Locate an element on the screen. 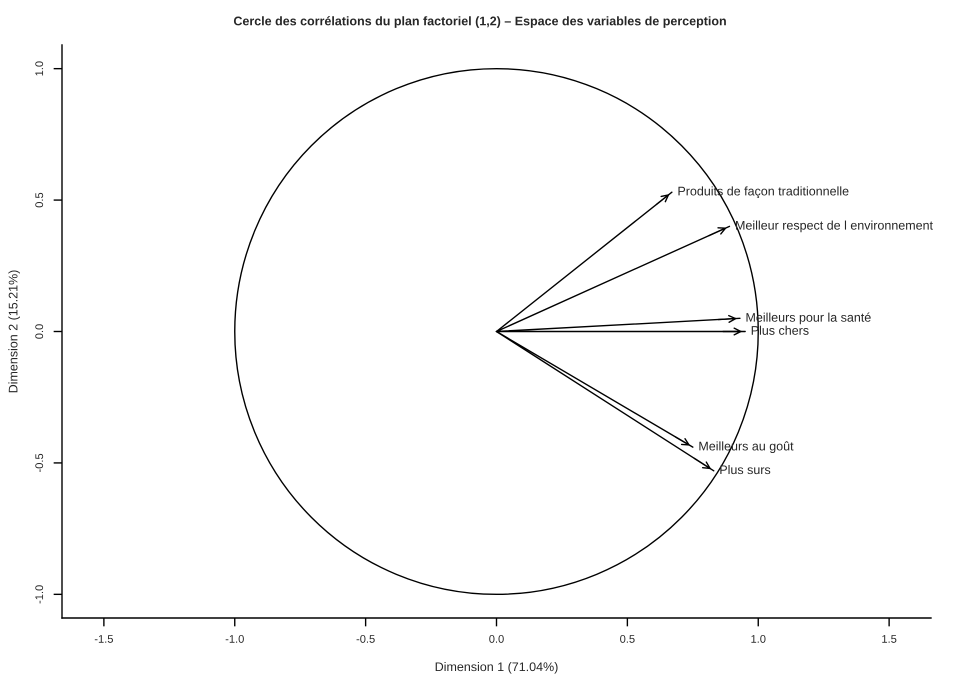 The height and width of the screenshot is (674, 960). y-tick-label: 0.0 is located at coordinates (39, 331).